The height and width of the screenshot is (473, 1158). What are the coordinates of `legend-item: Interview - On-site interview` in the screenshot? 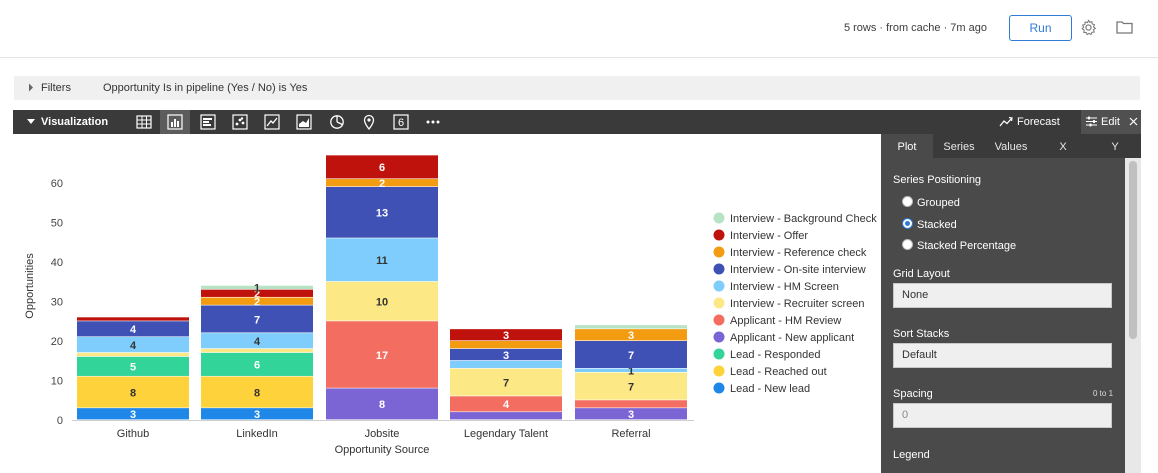 It's located at (798, 270).